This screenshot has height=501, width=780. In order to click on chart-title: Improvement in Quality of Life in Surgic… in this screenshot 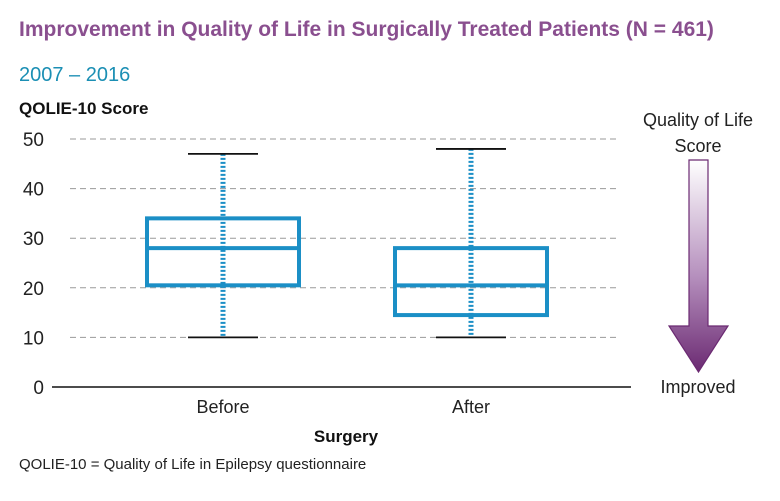, I will do `click(366, 29)`.